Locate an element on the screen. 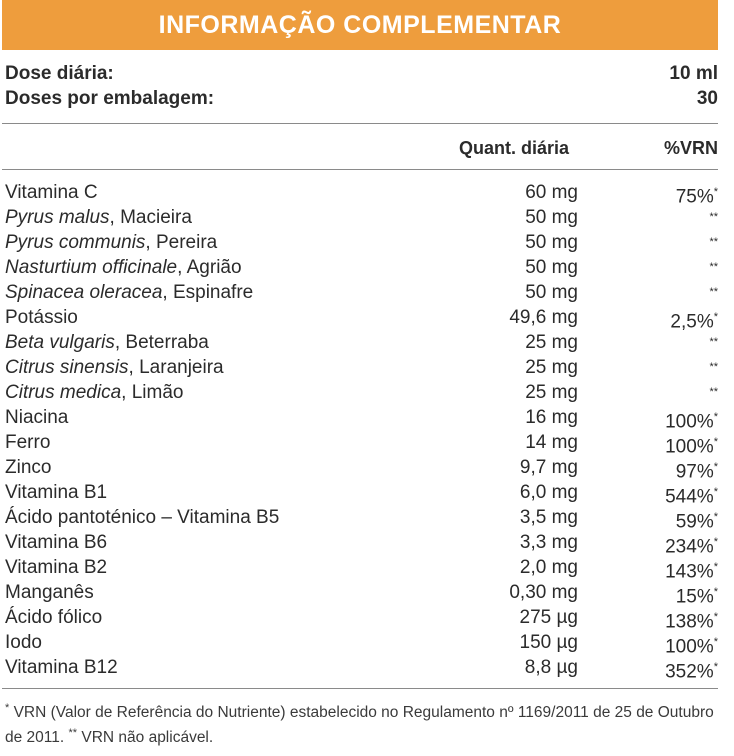 This screenshot has width=734, height=756. ingredient-cell: Pyrus malus, Macieira is located at coordinates (98, 217).